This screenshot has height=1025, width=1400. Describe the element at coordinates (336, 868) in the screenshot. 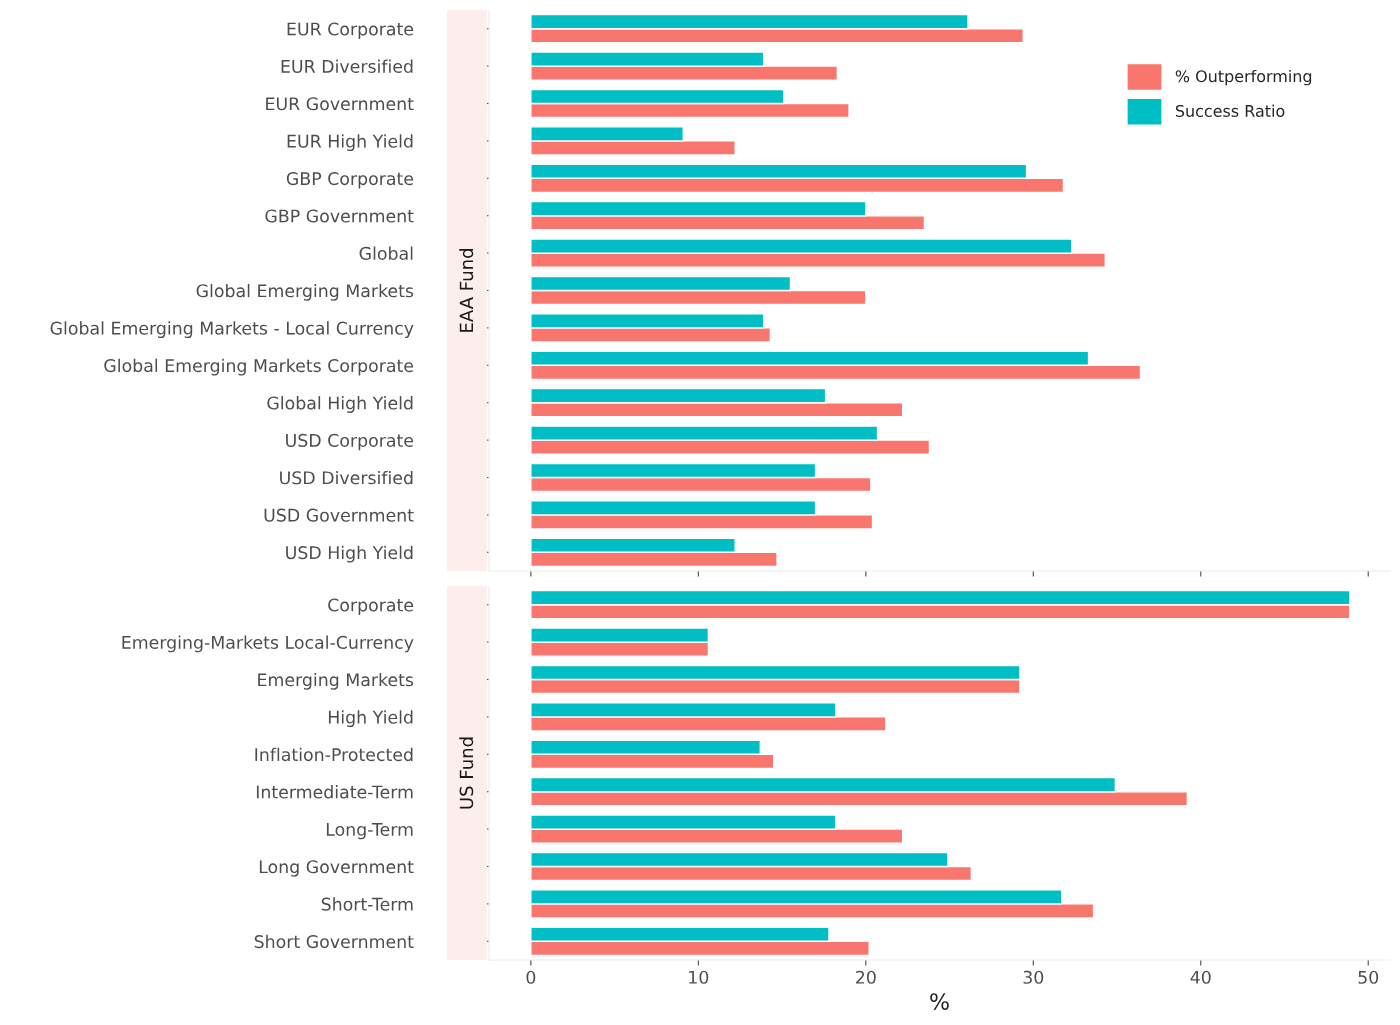

I see `y-tick-label: Long Government` at that location.